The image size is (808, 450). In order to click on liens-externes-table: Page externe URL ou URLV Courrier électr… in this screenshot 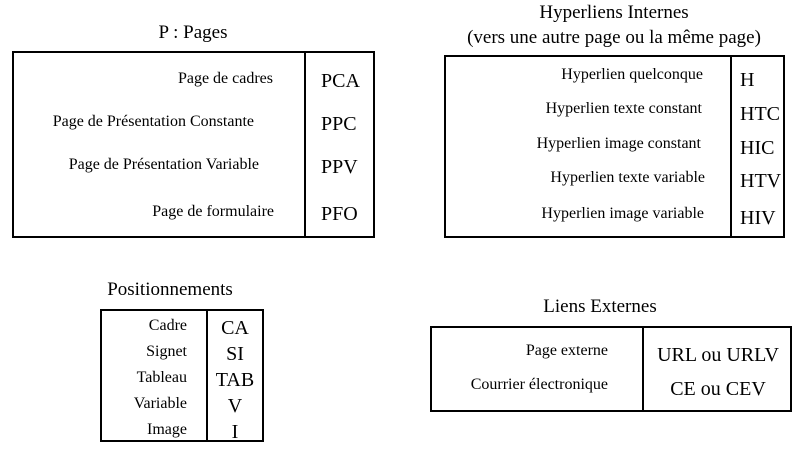, I will do `click(611, 369)`.